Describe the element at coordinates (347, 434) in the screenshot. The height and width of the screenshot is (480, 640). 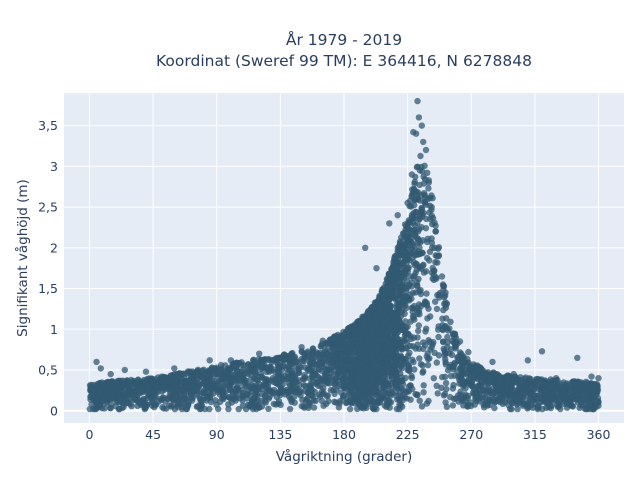
I see `x-axis-tick-labels: 0 45 90 135 180 225 270 315 360` at that location.